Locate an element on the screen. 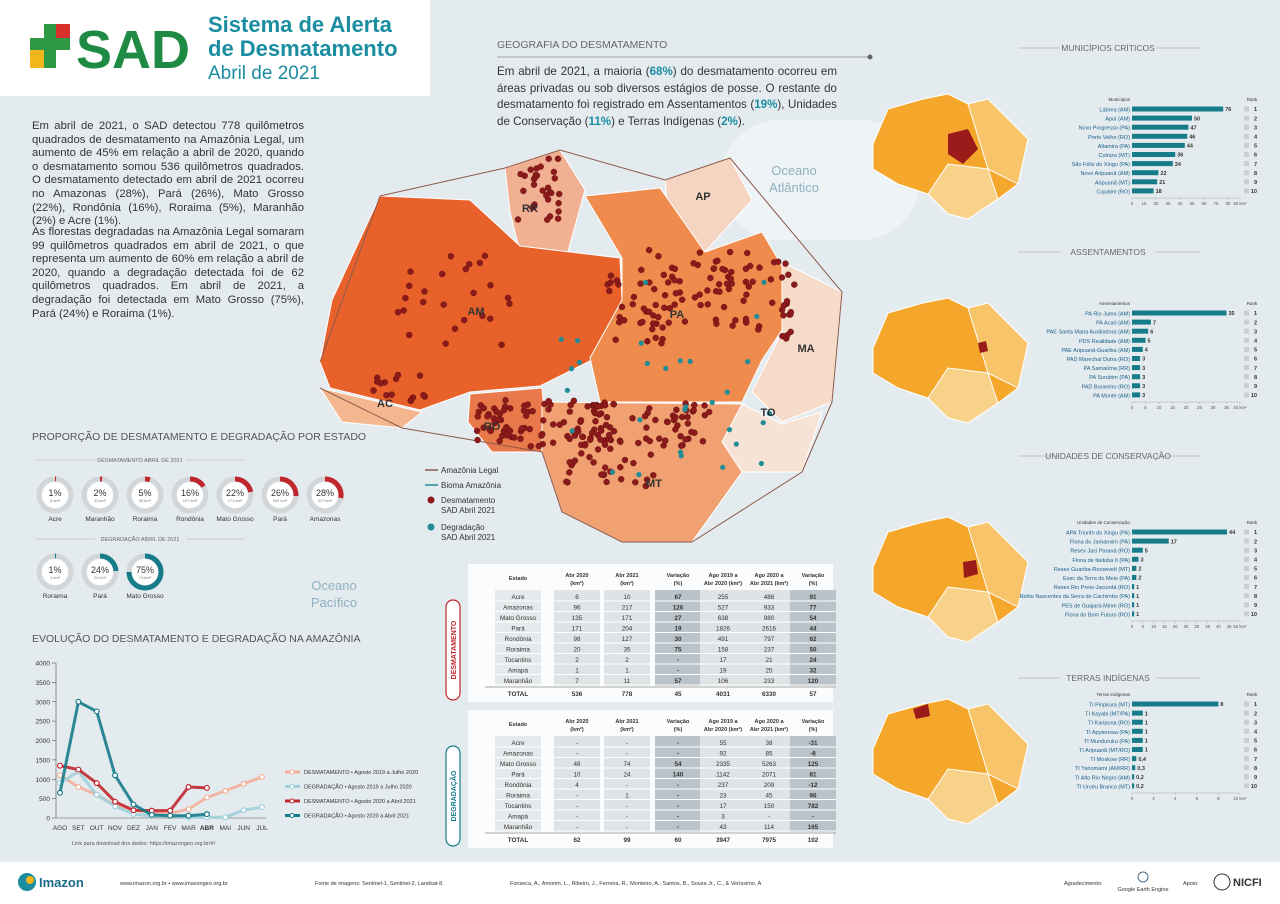 The width and height of the screenshot is (1280, 904). table-cell: 6 is located at coordinates (577, 597).